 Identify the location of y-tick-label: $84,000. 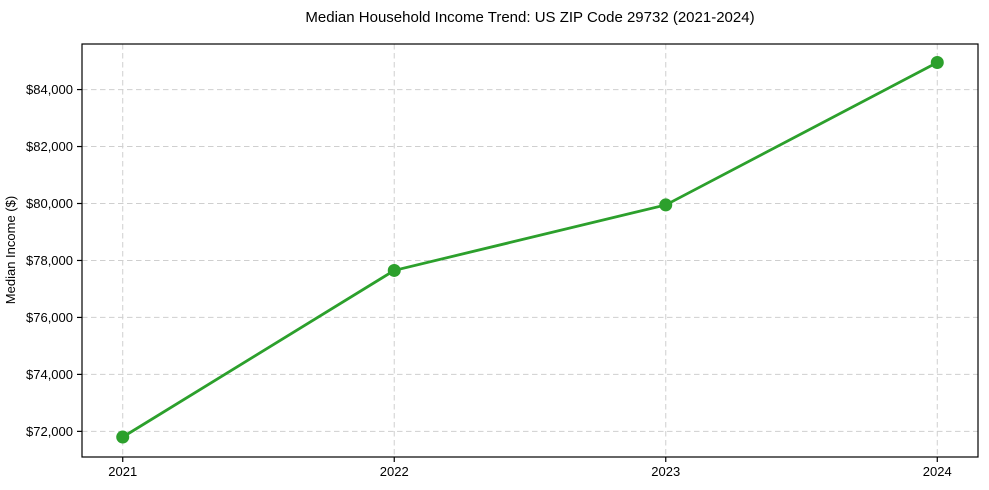
(49, 89).